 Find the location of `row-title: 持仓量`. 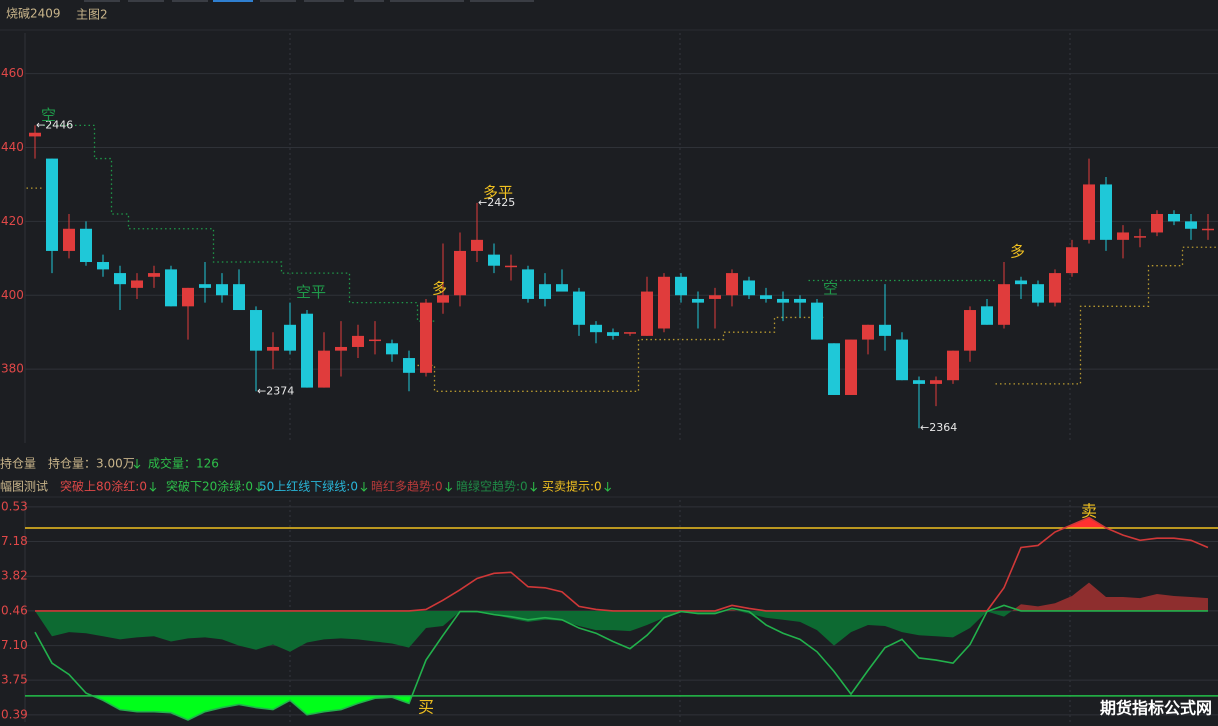

row-title: 持仓量 is located at coordinates (18, 463).